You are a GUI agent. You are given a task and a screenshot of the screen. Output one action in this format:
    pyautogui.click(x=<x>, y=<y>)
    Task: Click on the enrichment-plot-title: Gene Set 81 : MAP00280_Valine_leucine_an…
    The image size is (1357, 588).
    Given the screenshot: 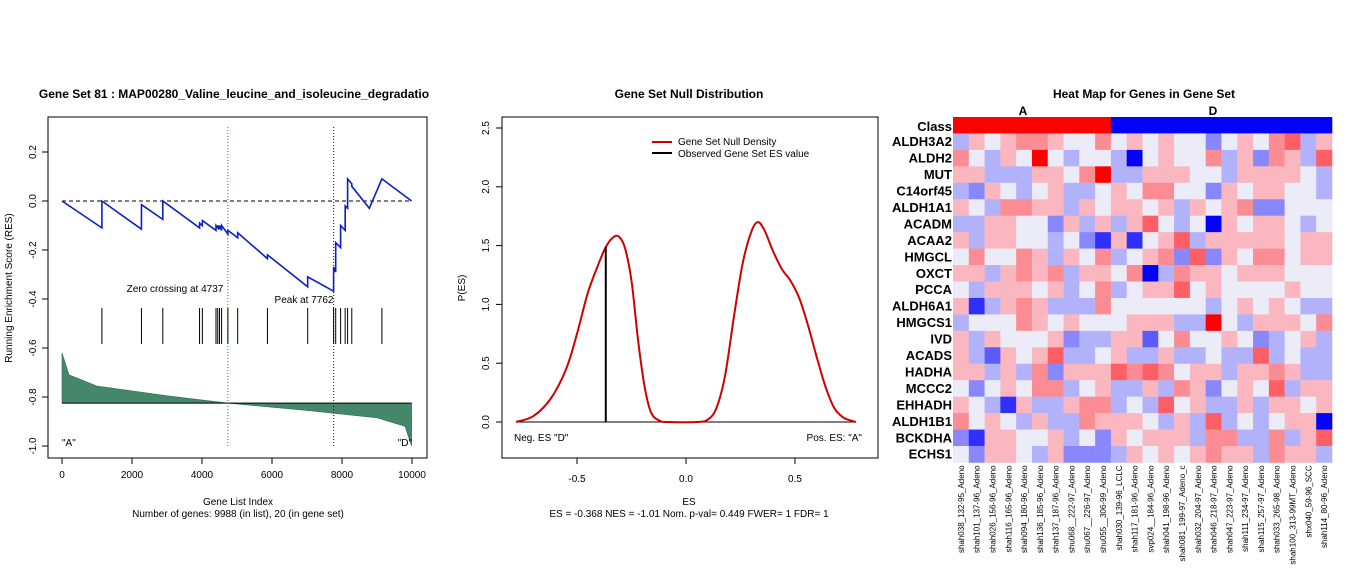 What is the action you would take?
    pyautogui.click(x=234, y=94)
    